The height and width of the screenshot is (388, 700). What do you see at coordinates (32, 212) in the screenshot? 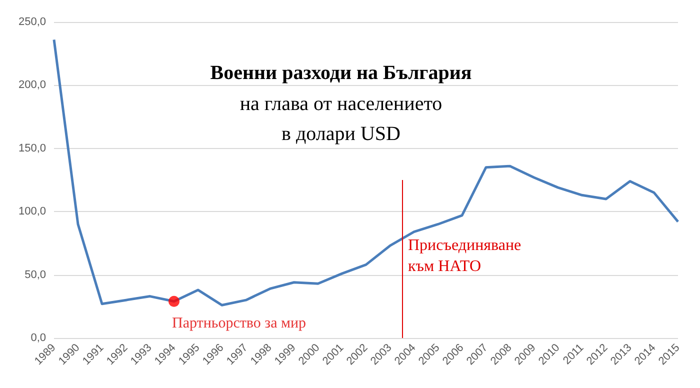
I see `y-tick-label: 100,0` at bounding box center [32, 212].